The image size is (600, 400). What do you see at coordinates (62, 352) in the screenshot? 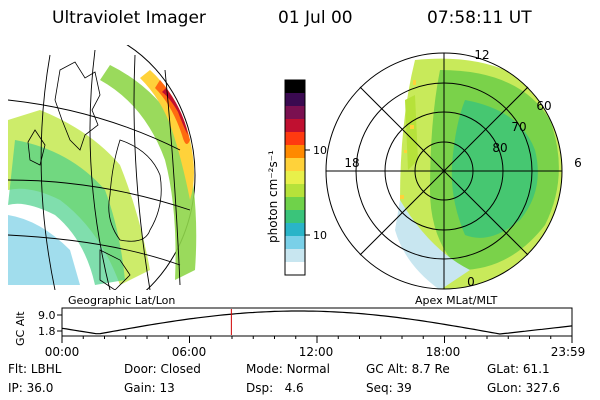
I see `timeline-xtick-0: 00:00` at bounding box center [62, 352].